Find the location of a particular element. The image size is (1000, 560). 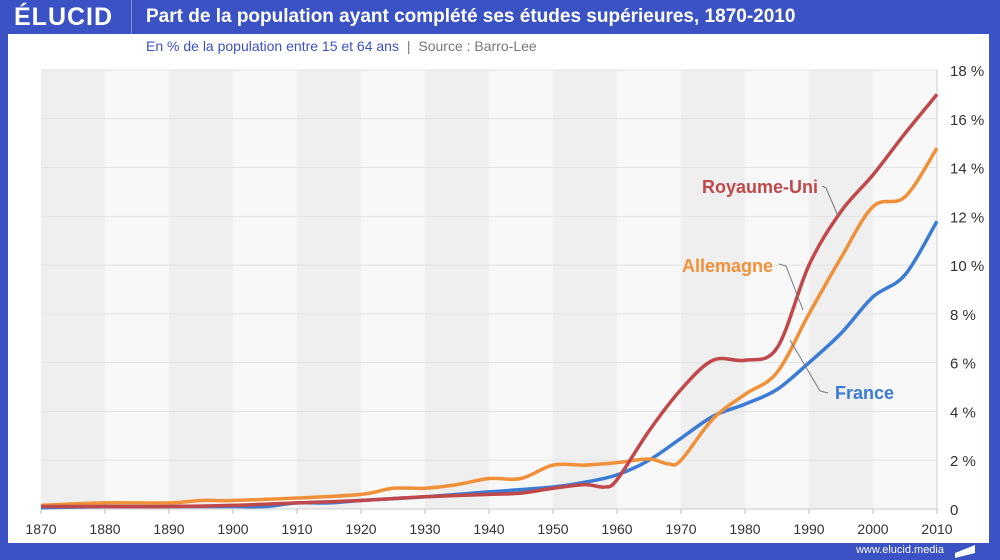

series-label: Royaume-Uni is located at coordinates (760, 187).